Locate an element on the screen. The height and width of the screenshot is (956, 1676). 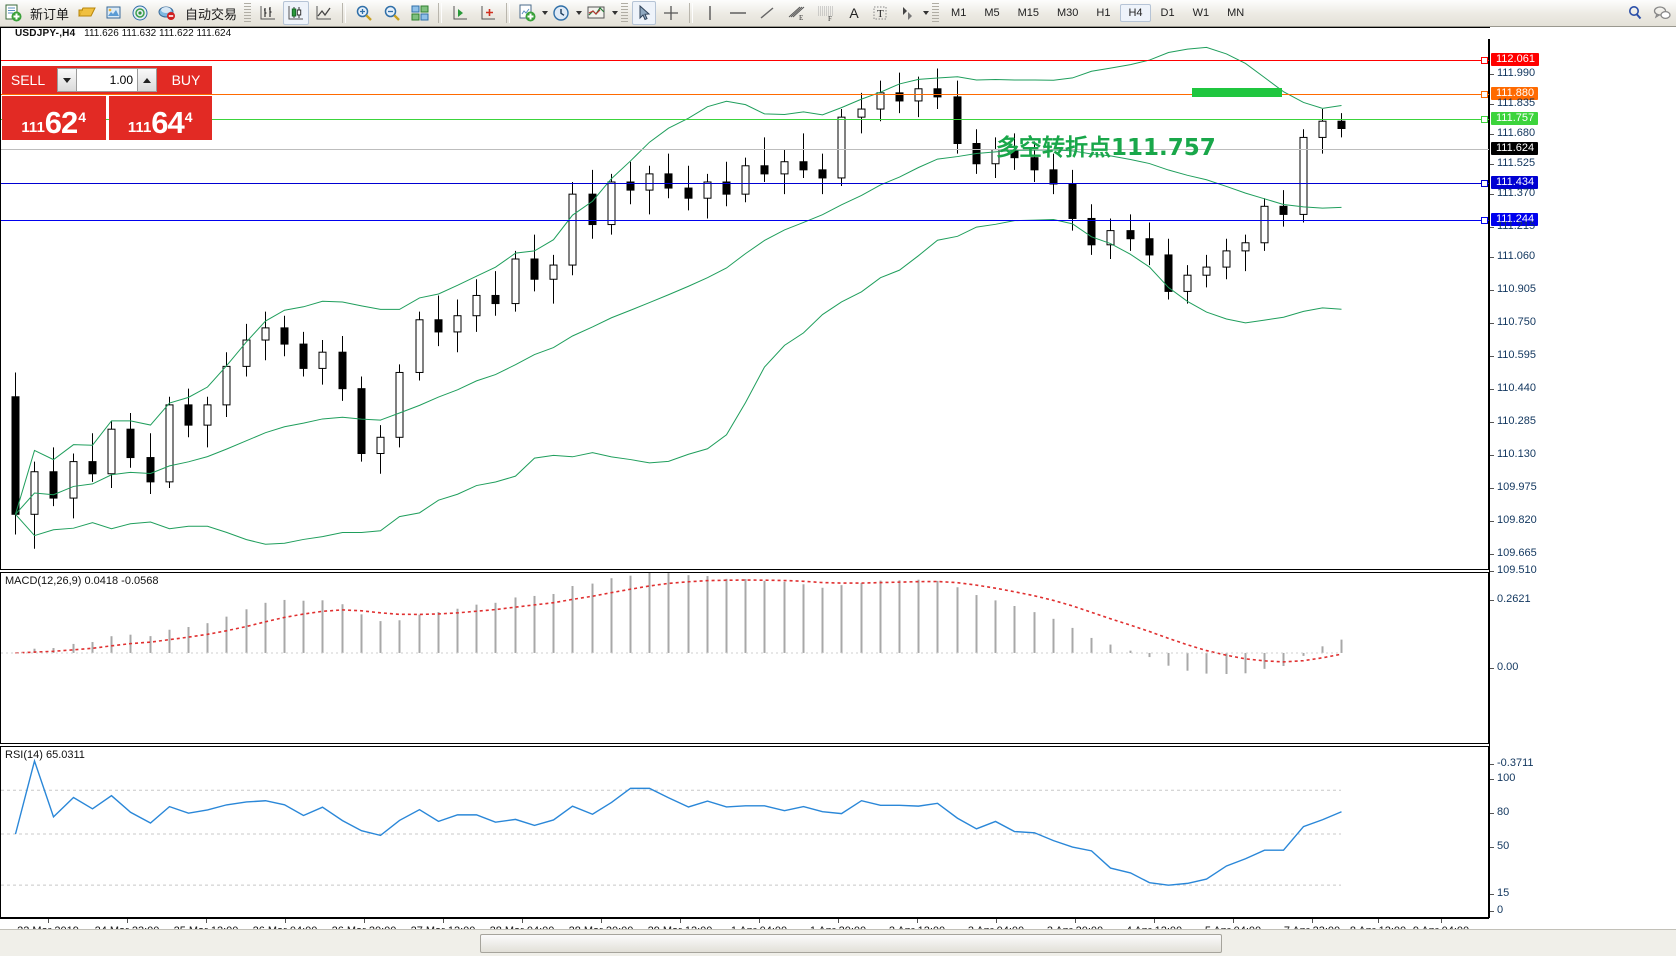
price-tick-label: 109.510 is located at coordinates (1517, 570).